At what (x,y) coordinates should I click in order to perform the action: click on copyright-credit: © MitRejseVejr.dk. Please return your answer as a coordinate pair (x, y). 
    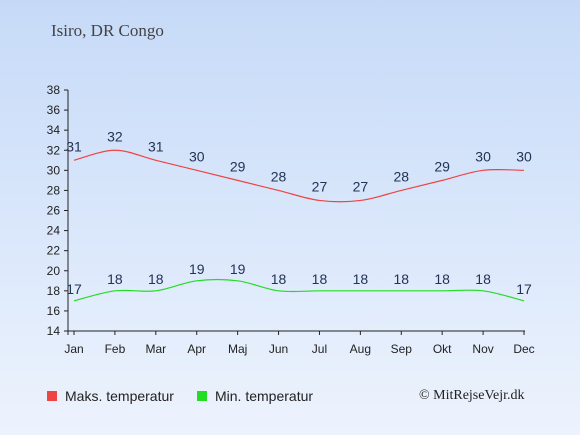
    Looking at the image, I should click on (472, 395).